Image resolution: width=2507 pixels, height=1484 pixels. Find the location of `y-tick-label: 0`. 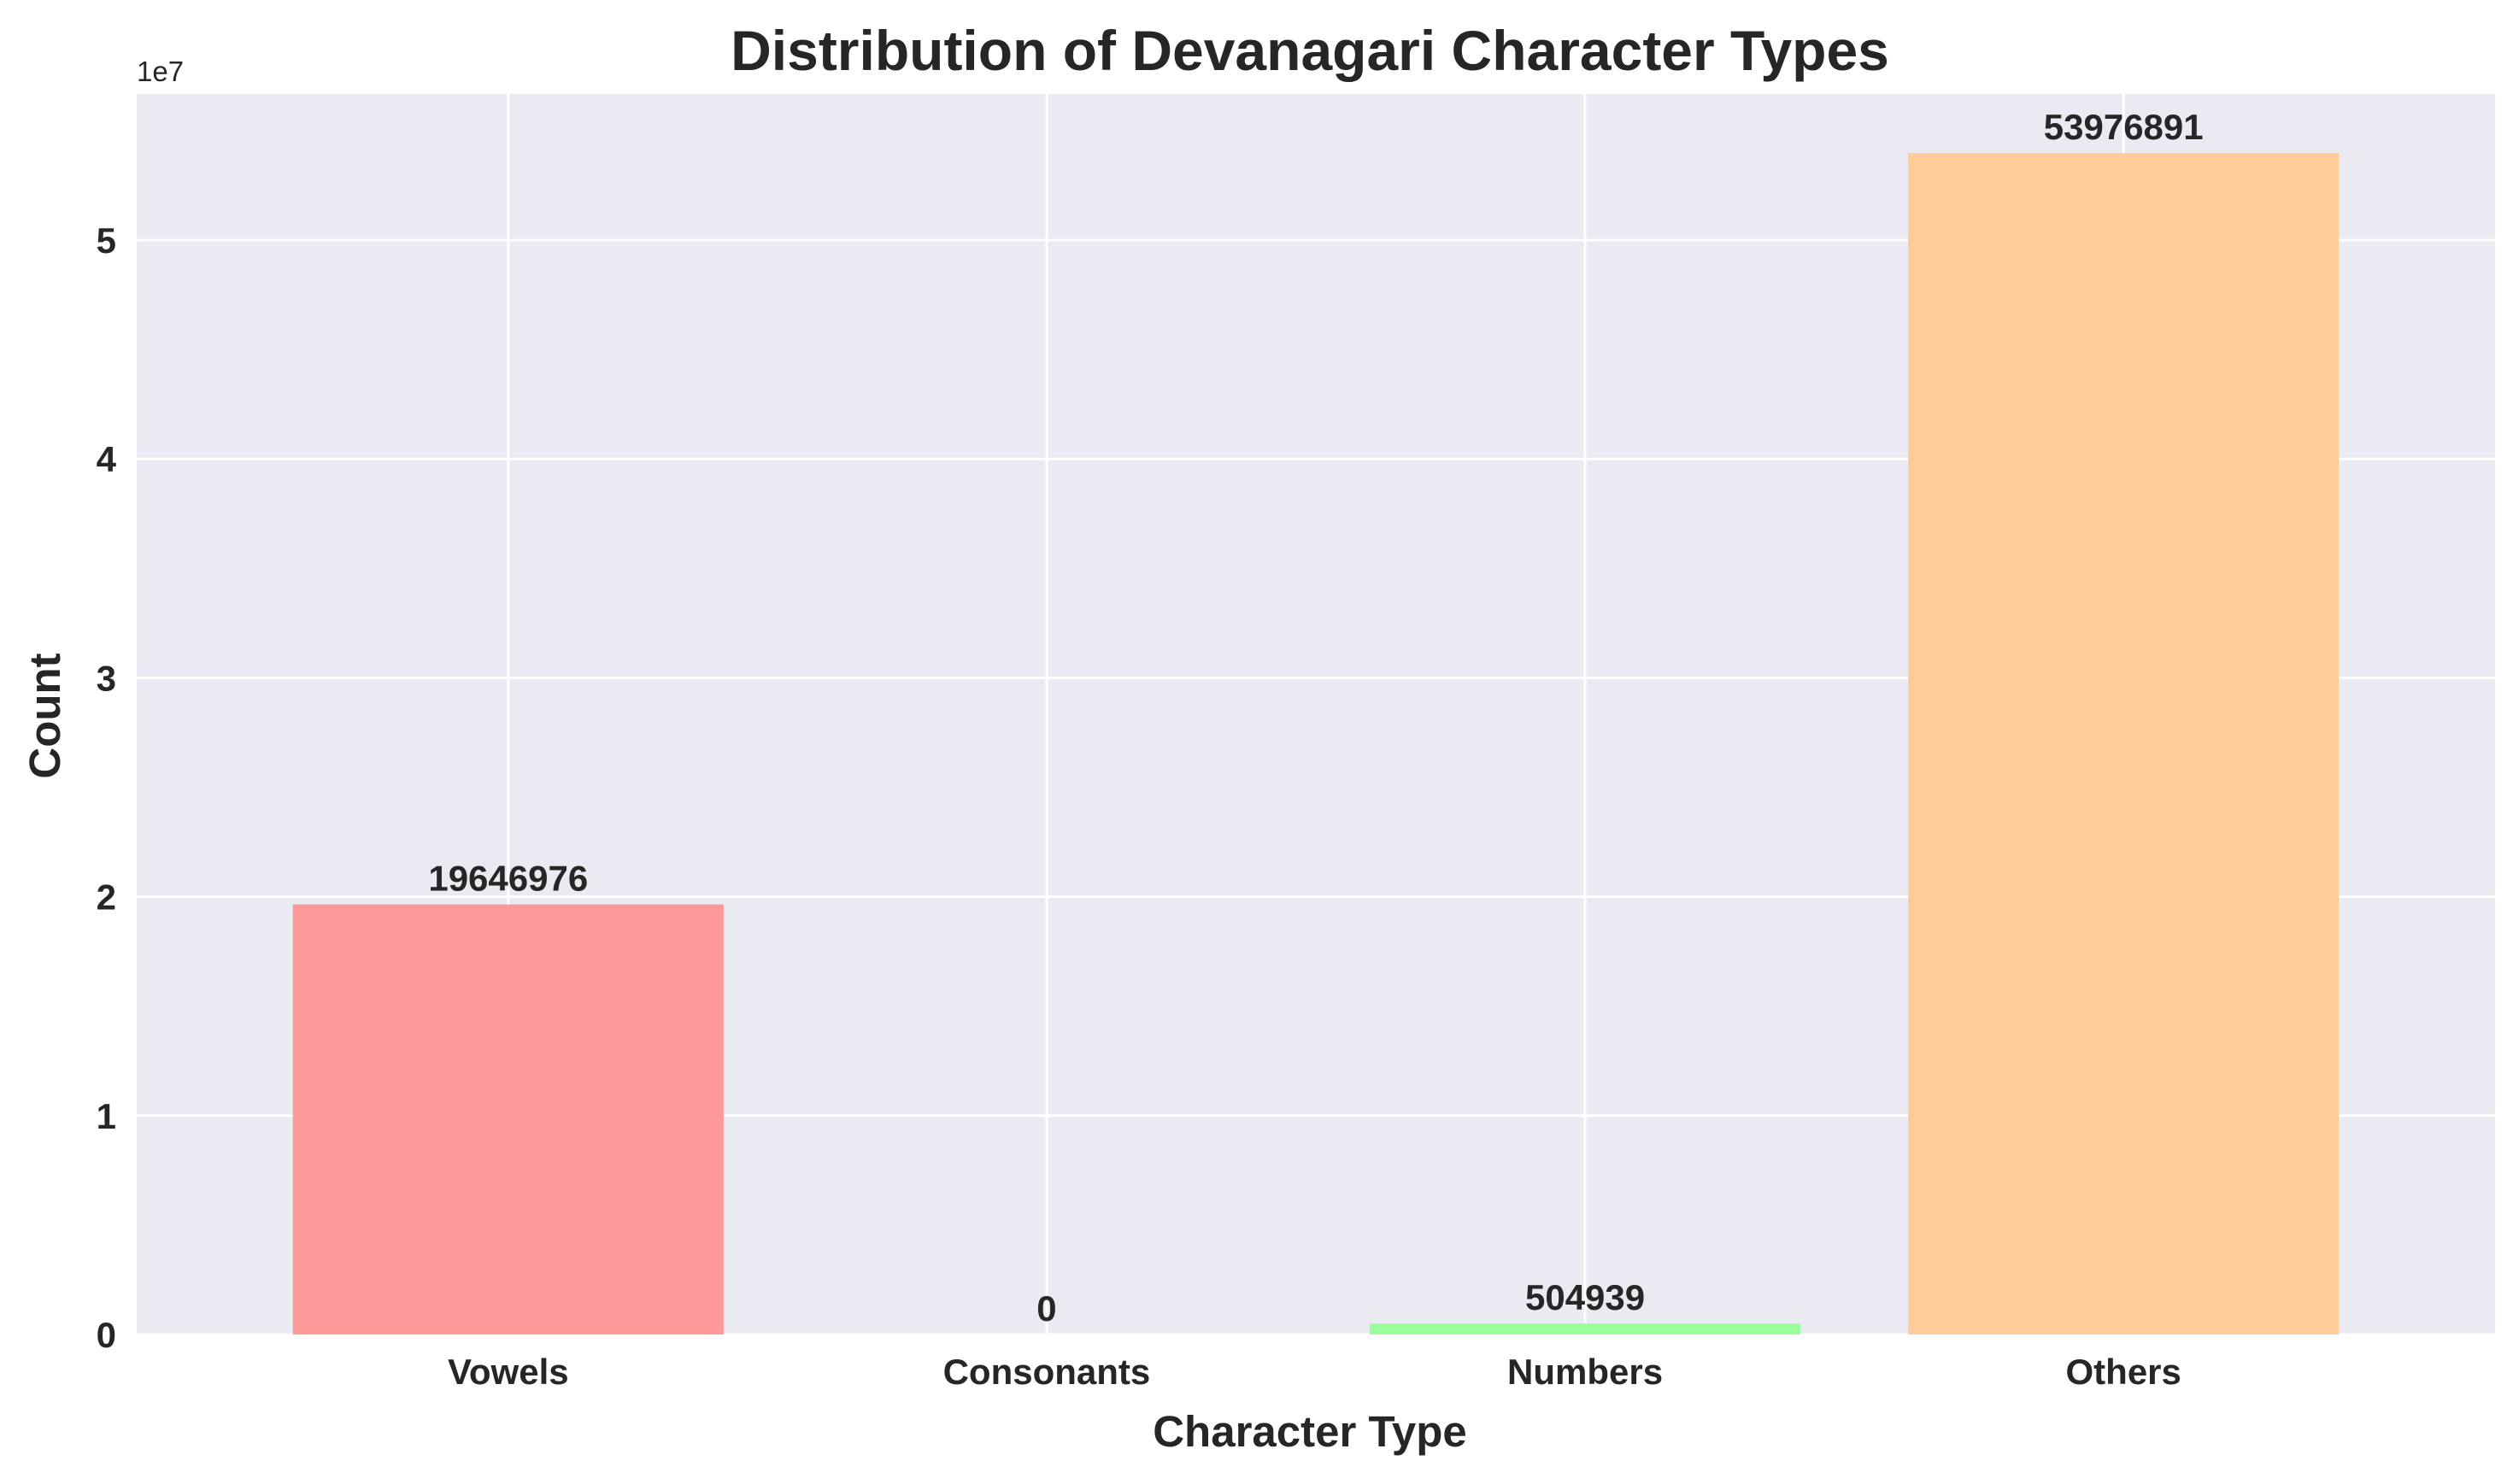

y-tick-label: 0 is located at coordinates (106, 1335).